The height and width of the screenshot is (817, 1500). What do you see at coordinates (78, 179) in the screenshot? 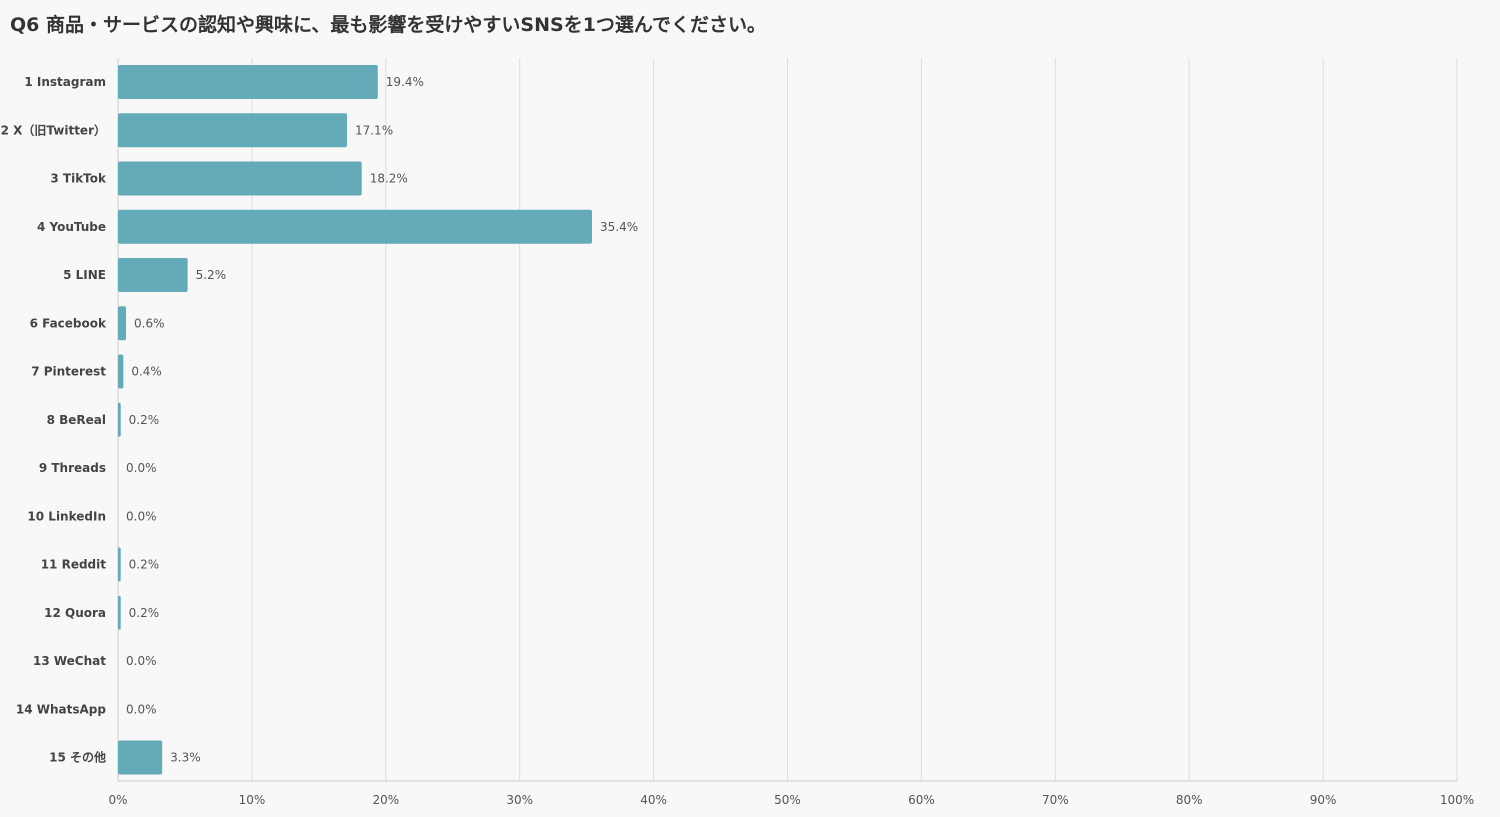
I see `category-label: 3 TikTok` at bounding box center [78, 179].